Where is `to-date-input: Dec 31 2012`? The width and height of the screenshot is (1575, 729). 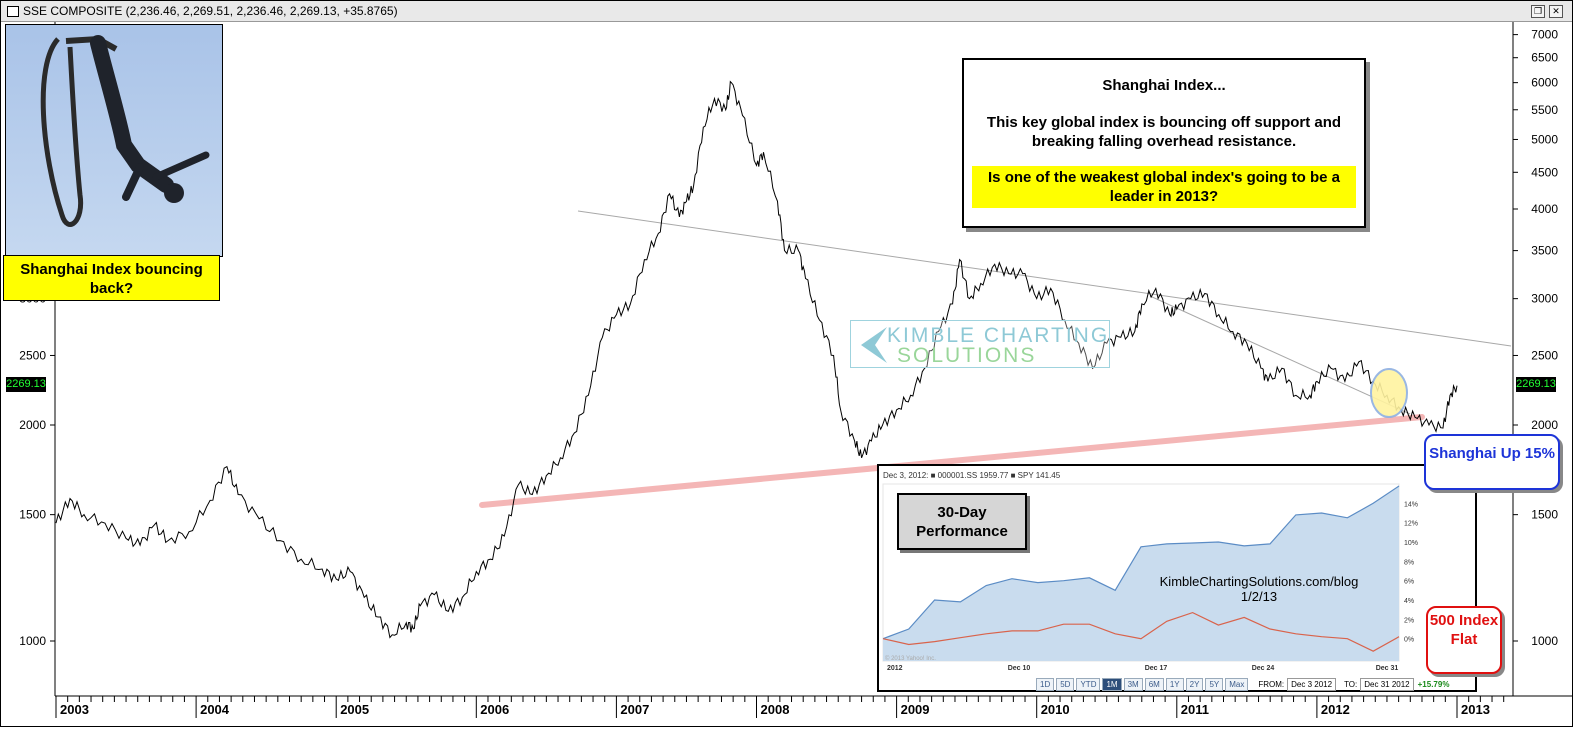 to-date-input: Dec 31 2012 is located at coordinates (1387, 684).